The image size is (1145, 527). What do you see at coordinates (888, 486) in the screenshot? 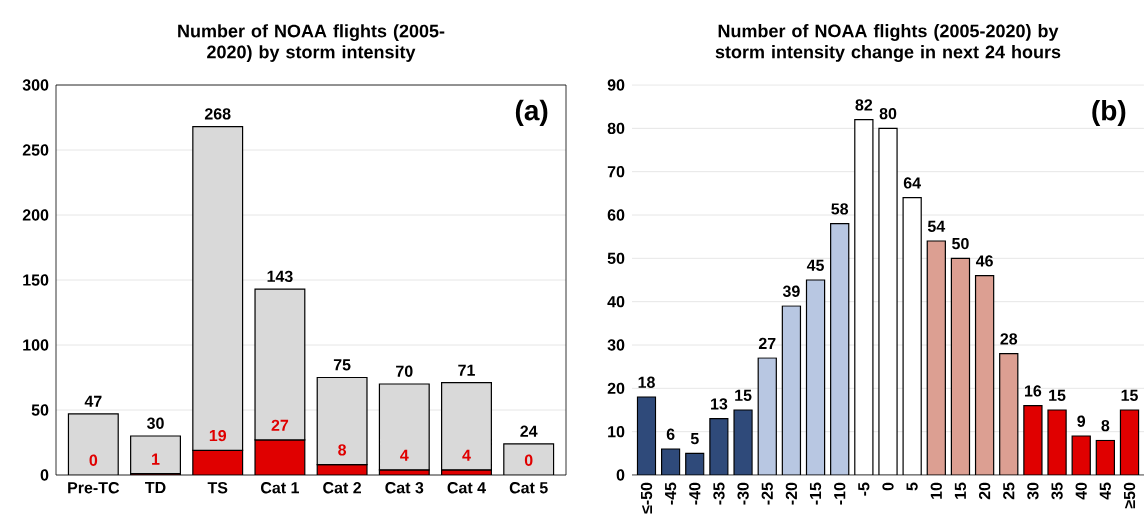
I see `x-tick-label: 0` at bounding box center [888, 486].